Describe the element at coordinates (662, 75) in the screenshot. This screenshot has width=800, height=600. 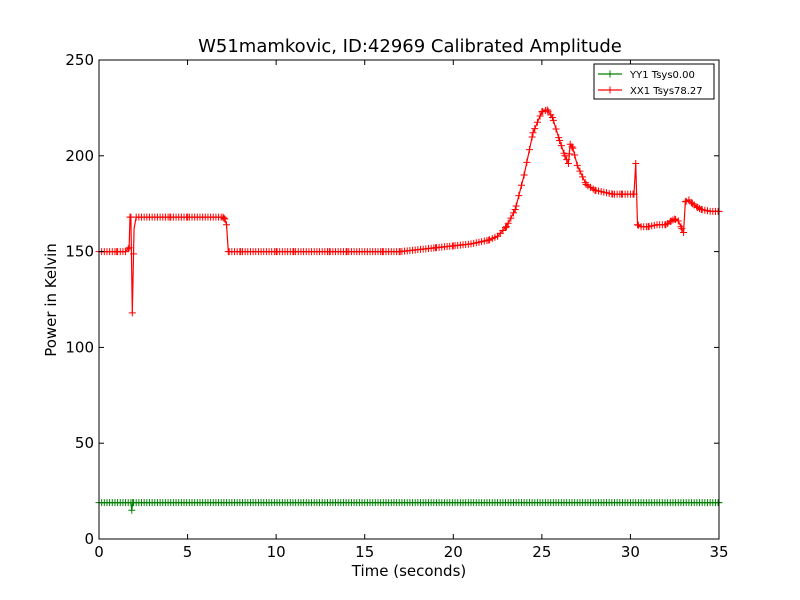
I see `legend-label-0: YY1 Tsys0.00` at that location.